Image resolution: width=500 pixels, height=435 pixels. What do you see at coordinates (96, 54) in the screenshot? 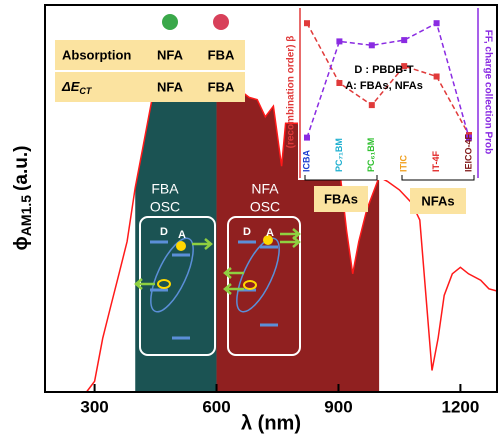
I see `table-cell: Absorption` at bounding box center [96, 54].